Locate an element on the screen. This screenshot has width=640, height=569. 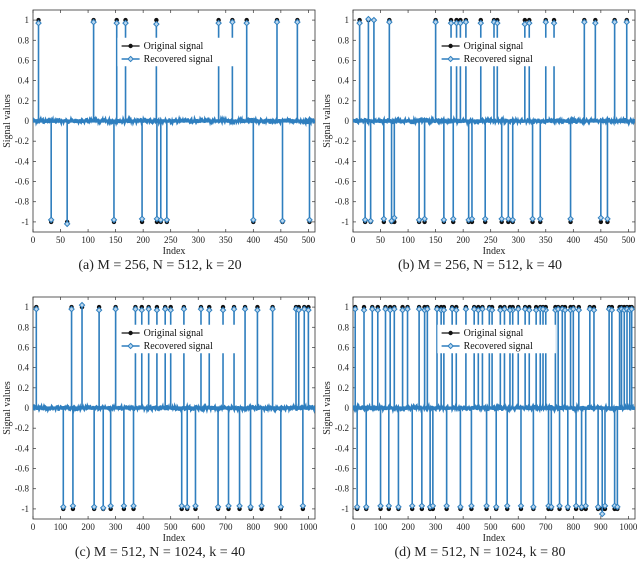
x-tick-label: 250 is located at coordinates (491, 240).